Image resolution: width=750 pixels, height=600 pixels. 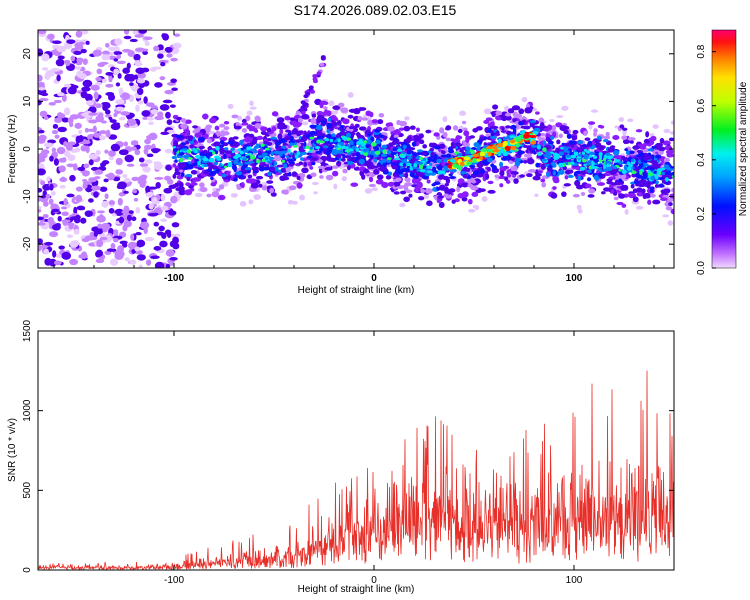 What do you see at coordinates (701, 51) in the screenshot?
I see `colorbar-tick-label: 0.8` at bounding box center [701, 51].